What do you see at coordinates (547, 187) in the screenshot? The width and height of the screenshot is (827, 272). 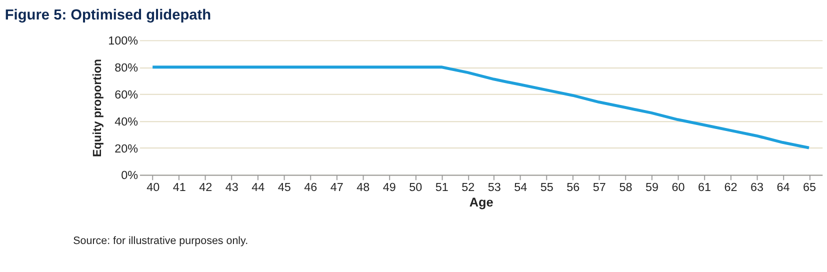 I see `x-tick-label: 55` at bounding box center [547, 187].